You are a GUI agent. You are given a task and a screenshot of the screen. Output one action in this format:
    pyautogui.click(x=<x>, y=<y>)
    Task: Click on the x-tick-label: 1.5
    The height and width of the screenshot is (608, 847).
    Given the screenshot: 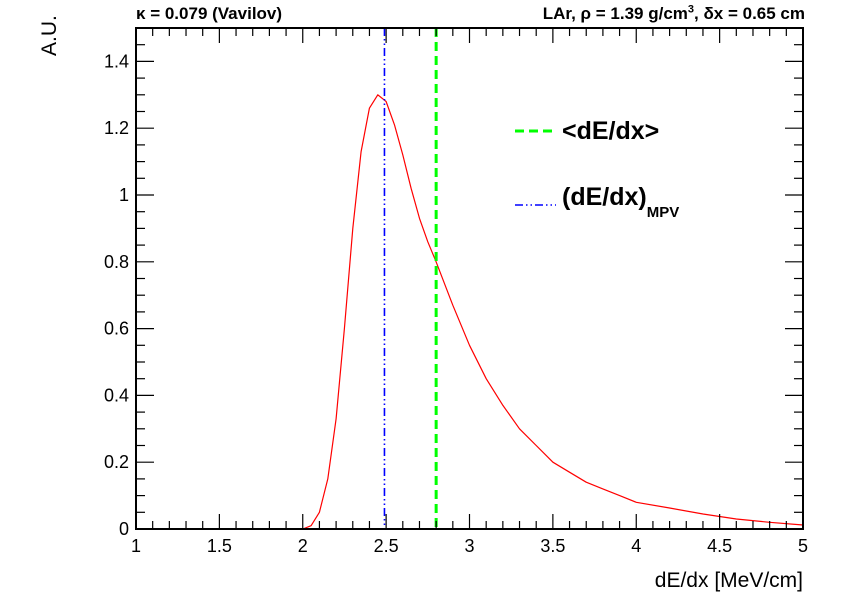 What is the action you would take?
    pyautogui.click(x=219, y=546)
    